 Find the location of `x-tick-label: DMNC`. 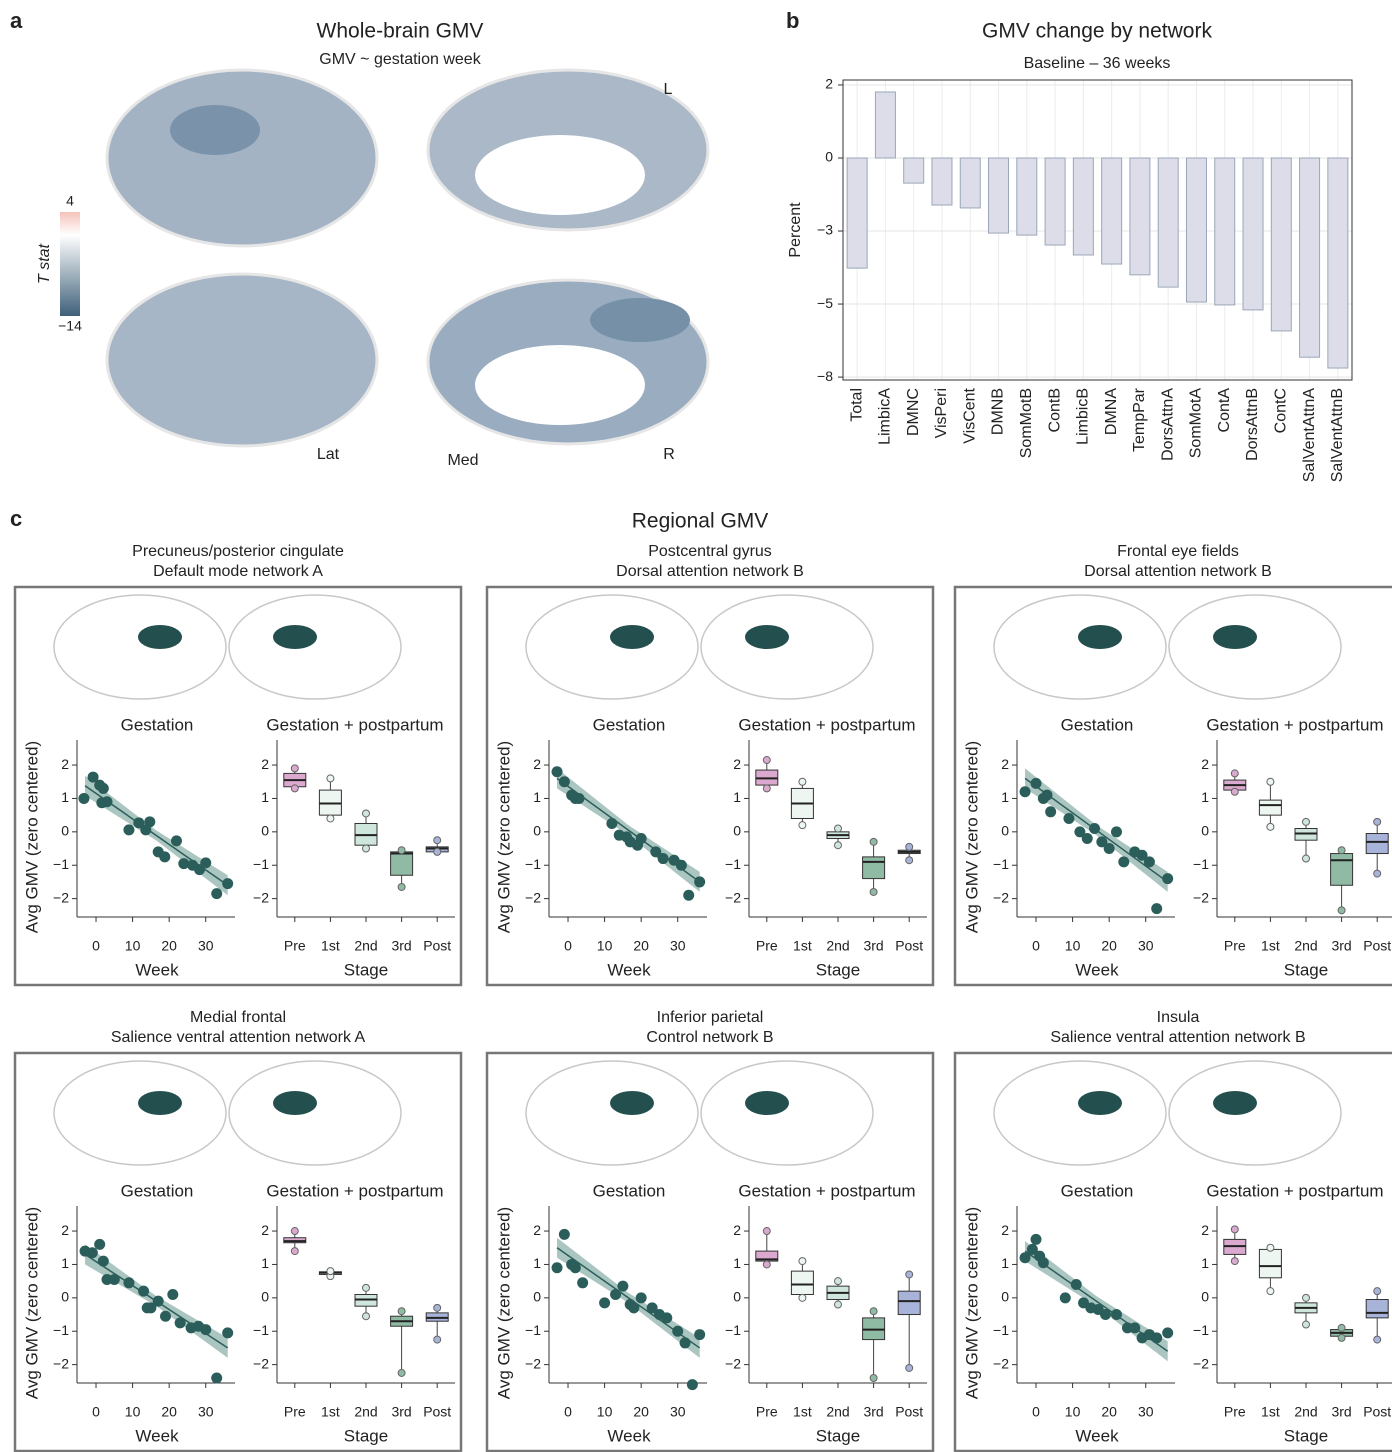

x-tick-label: DMNC is located at coordinates (913, 412).